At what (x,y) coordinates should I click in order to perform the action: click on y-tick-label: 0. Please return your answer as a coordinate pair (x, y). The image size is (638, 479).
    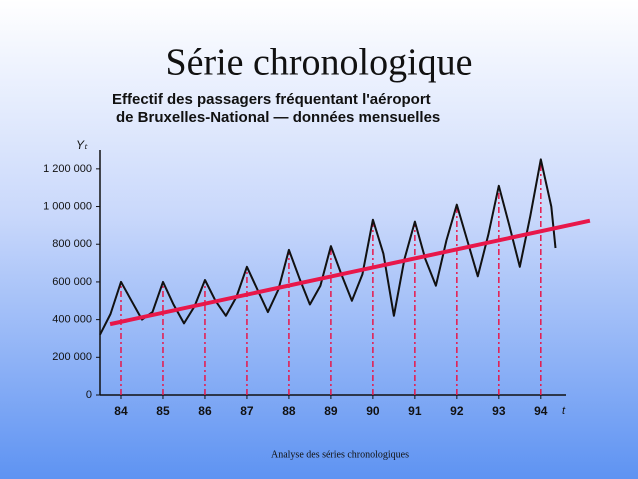
    Looking at the image, I should click on (89, 395).